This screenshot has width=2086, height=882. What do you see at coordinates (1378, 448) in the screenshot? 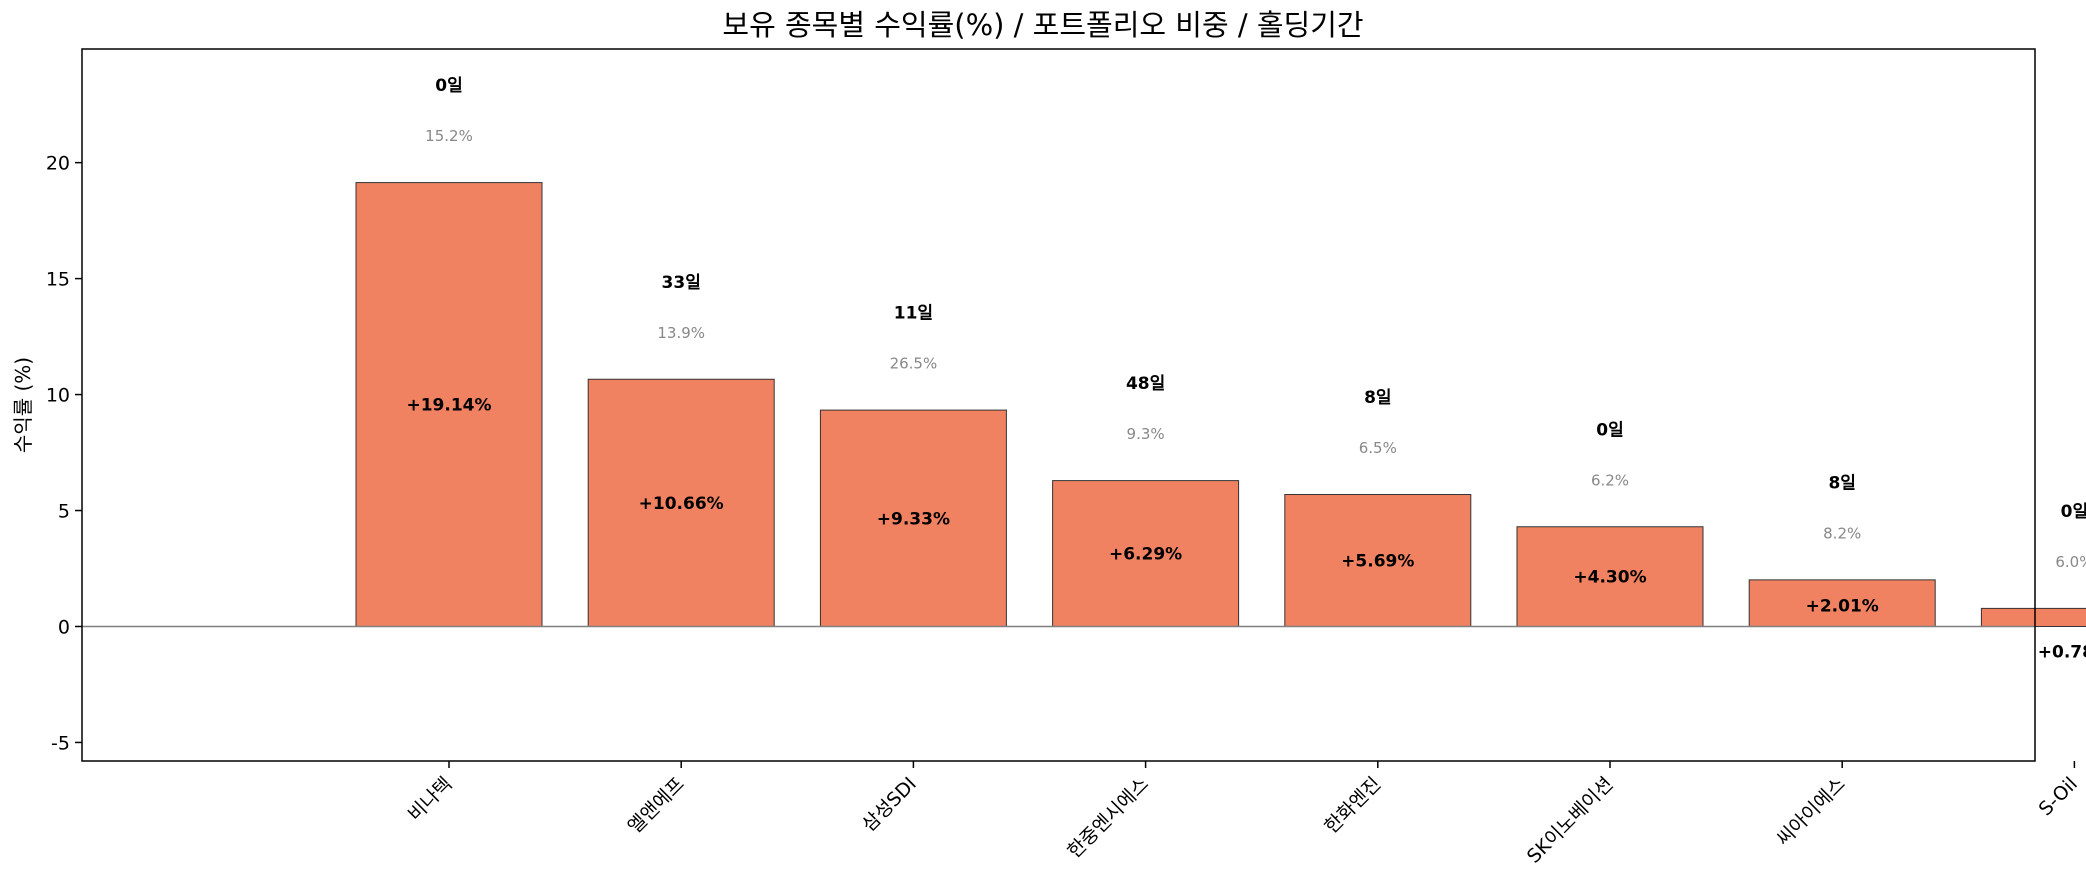
I see `portfolio-weight-label: 6.5%` at bounding box center [1378, 448].